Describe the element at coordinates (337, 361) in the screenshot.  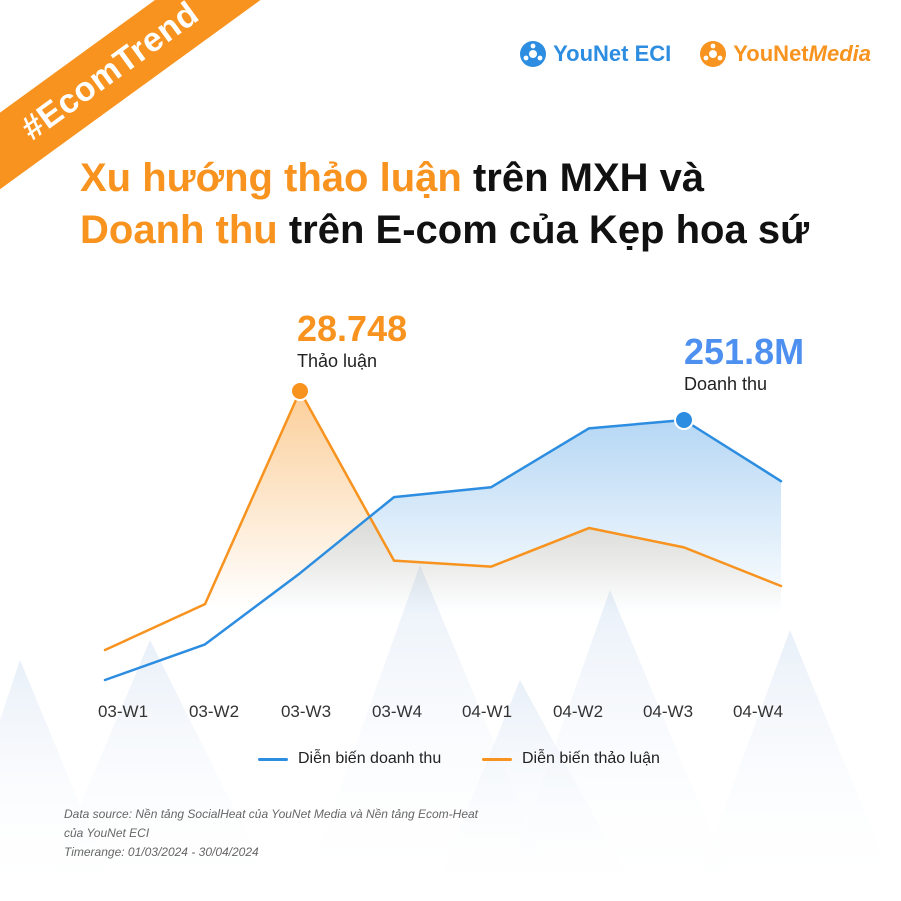
I see `discussion-peak-label: Thảo luận` at that location.